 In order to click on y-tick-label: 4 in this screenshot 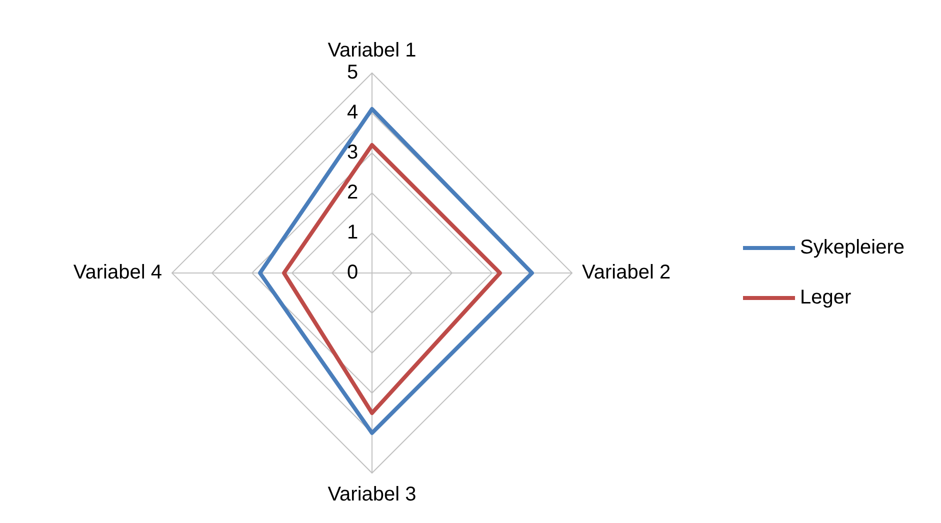, I will do `click(352, 112)`.